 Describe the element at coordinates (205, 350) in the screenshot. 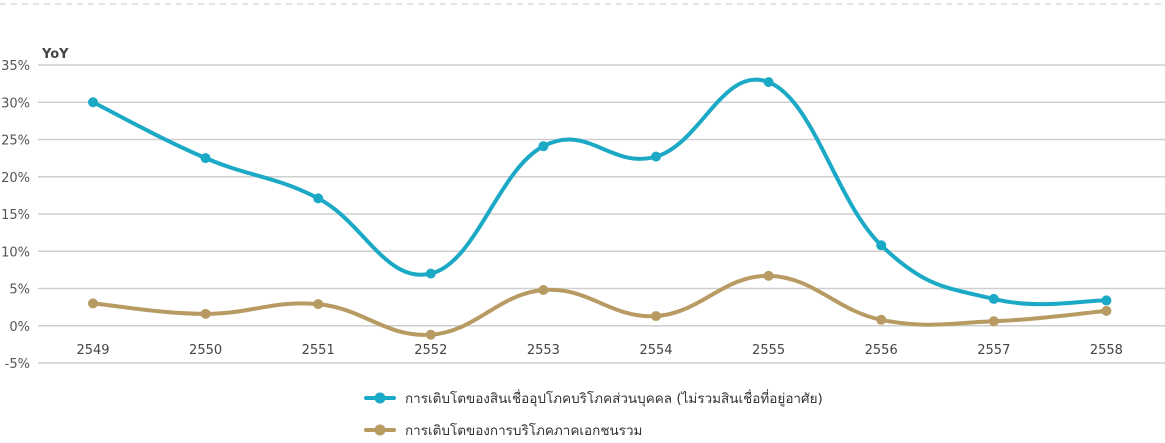

I see `x-tick-label: 2550` at that location.